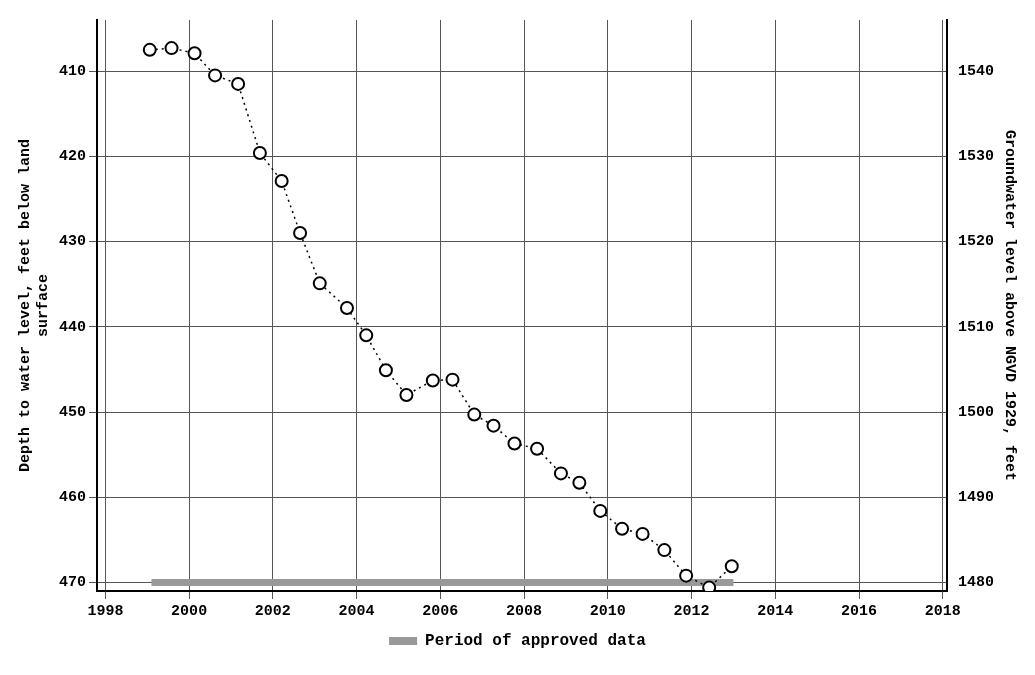 Image resolution: width=1035 pixels, height=675 pixels. What do you see at coordinates (859, 611) in the screenshot?
I see `x-tick-label: 2016` at bounding box center [859, 611].